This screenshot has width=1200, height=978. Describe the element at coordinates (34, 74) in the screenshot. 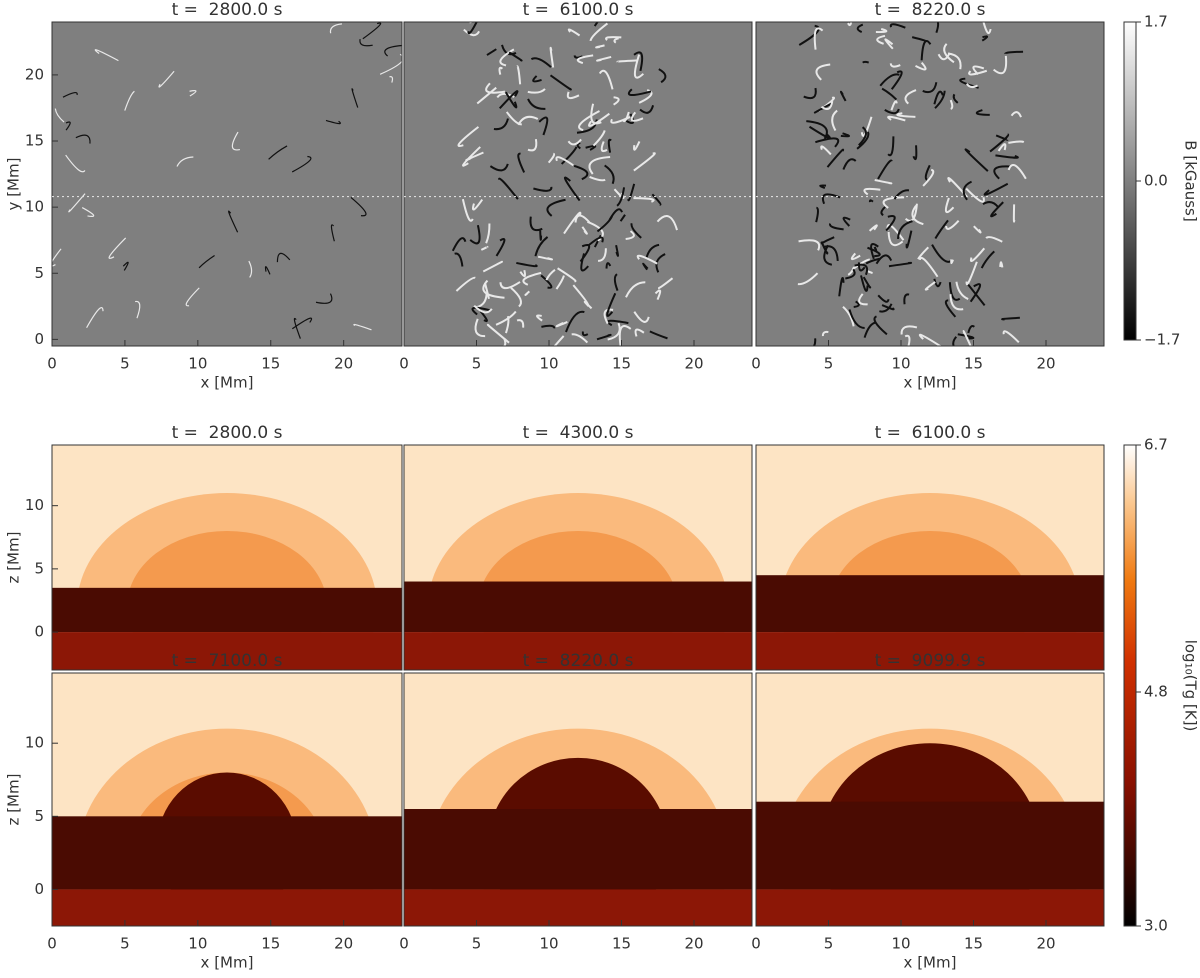

I see `y-tick-label: 20` at that location.